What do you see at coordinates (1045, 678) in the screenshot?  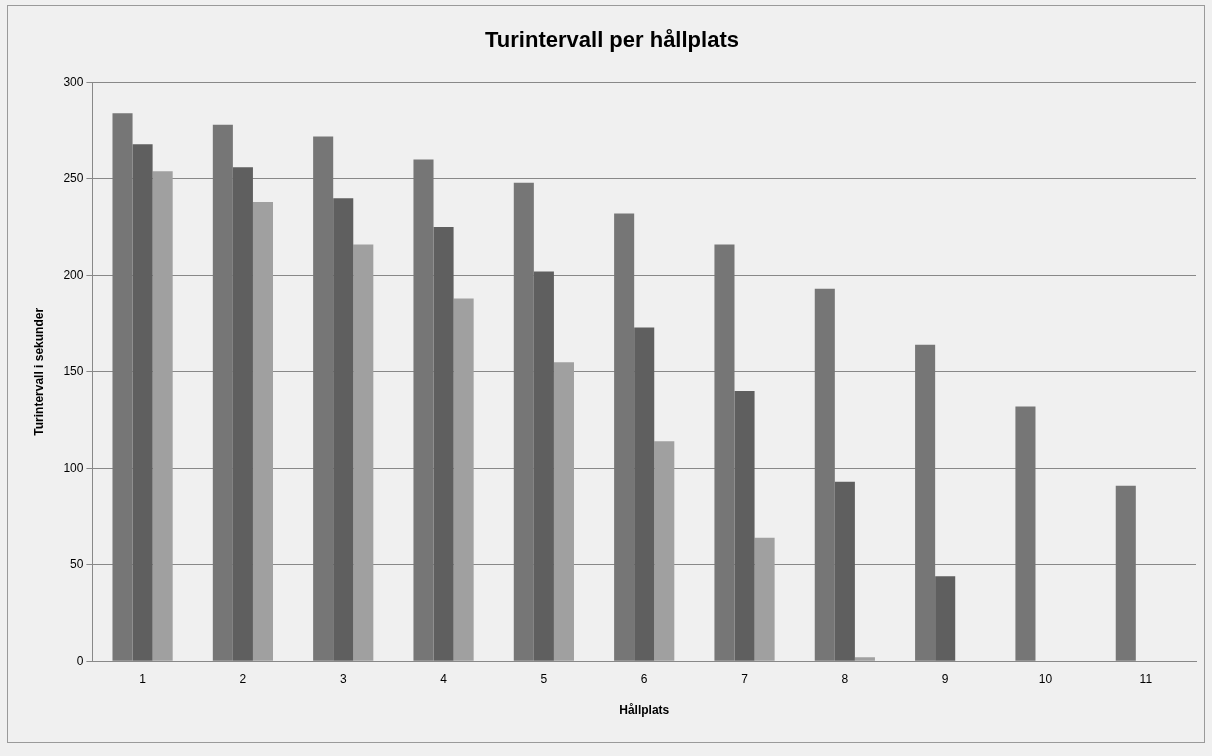 I see `x-tick-label: 10` at bounding box center [1045, 678].